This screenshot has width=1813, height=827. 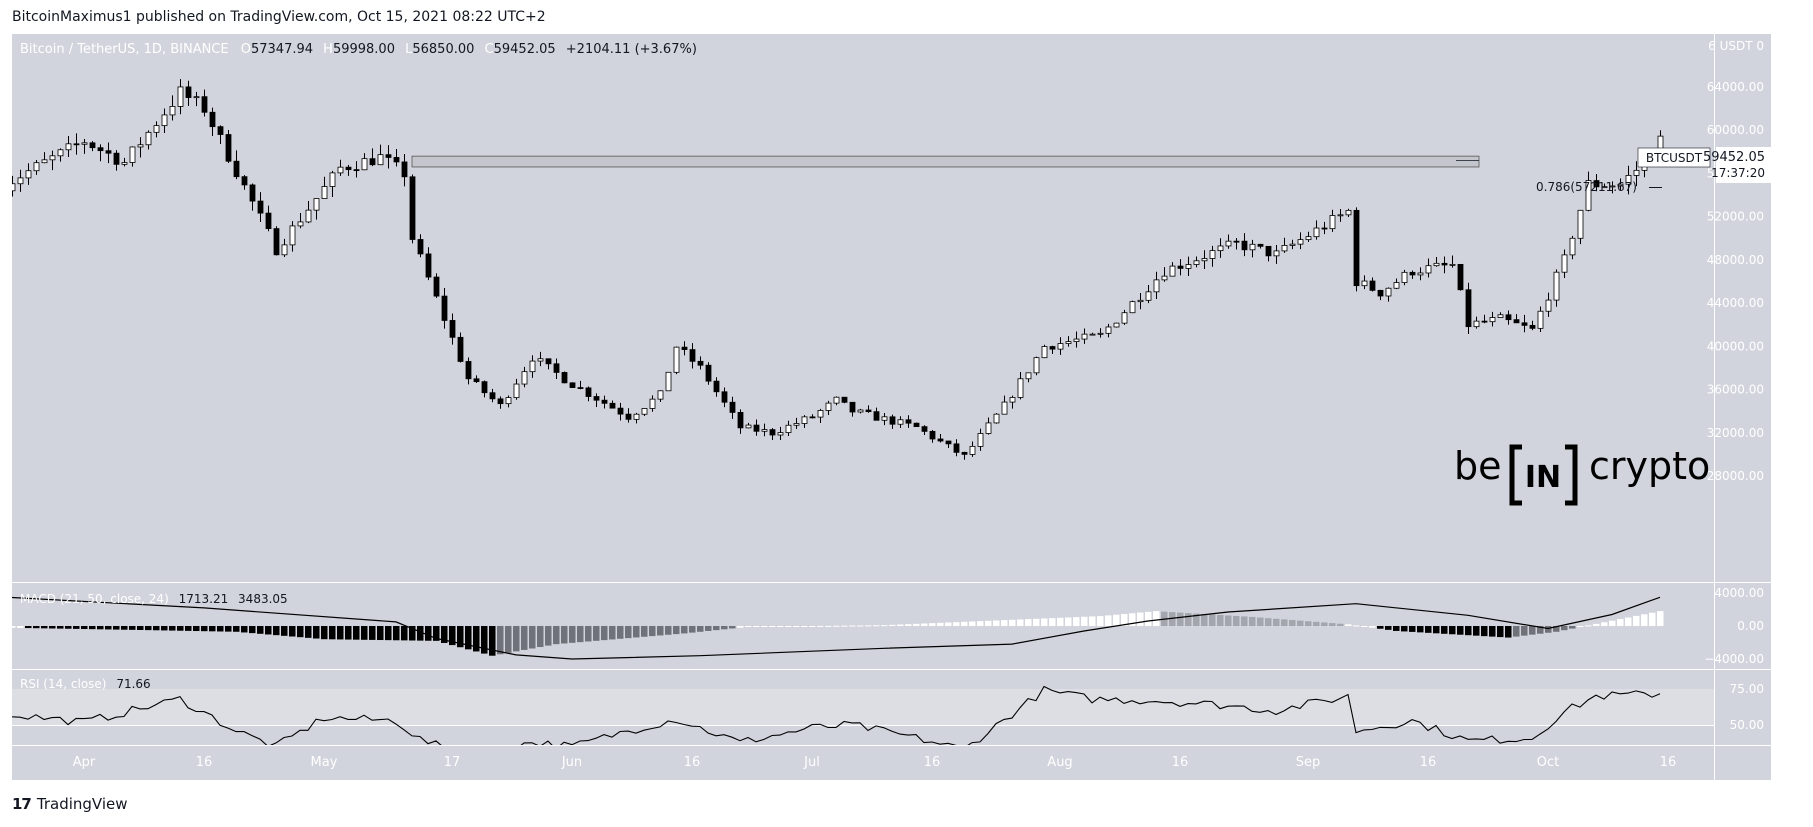 What do you see at coordinates (1735, 130) in the screenshot?
I see `price-axis-label: 60000.00` at bounding box center [1735, 130].